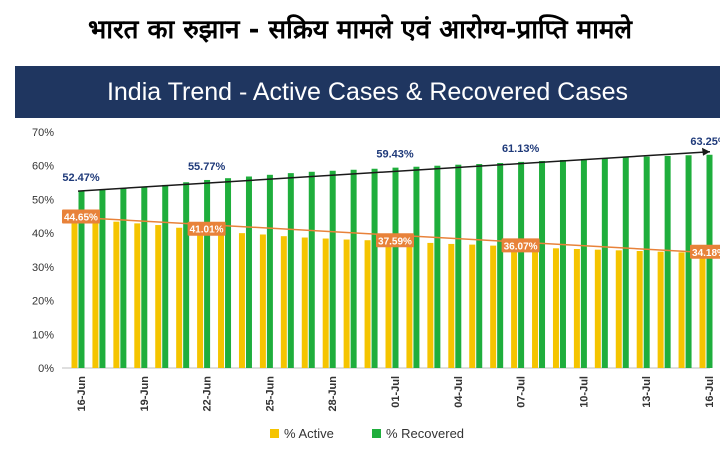  Describe the element at coordinates (207, 167) in the screenshot. I see `recovered-data-label: 55.77%` at that location.